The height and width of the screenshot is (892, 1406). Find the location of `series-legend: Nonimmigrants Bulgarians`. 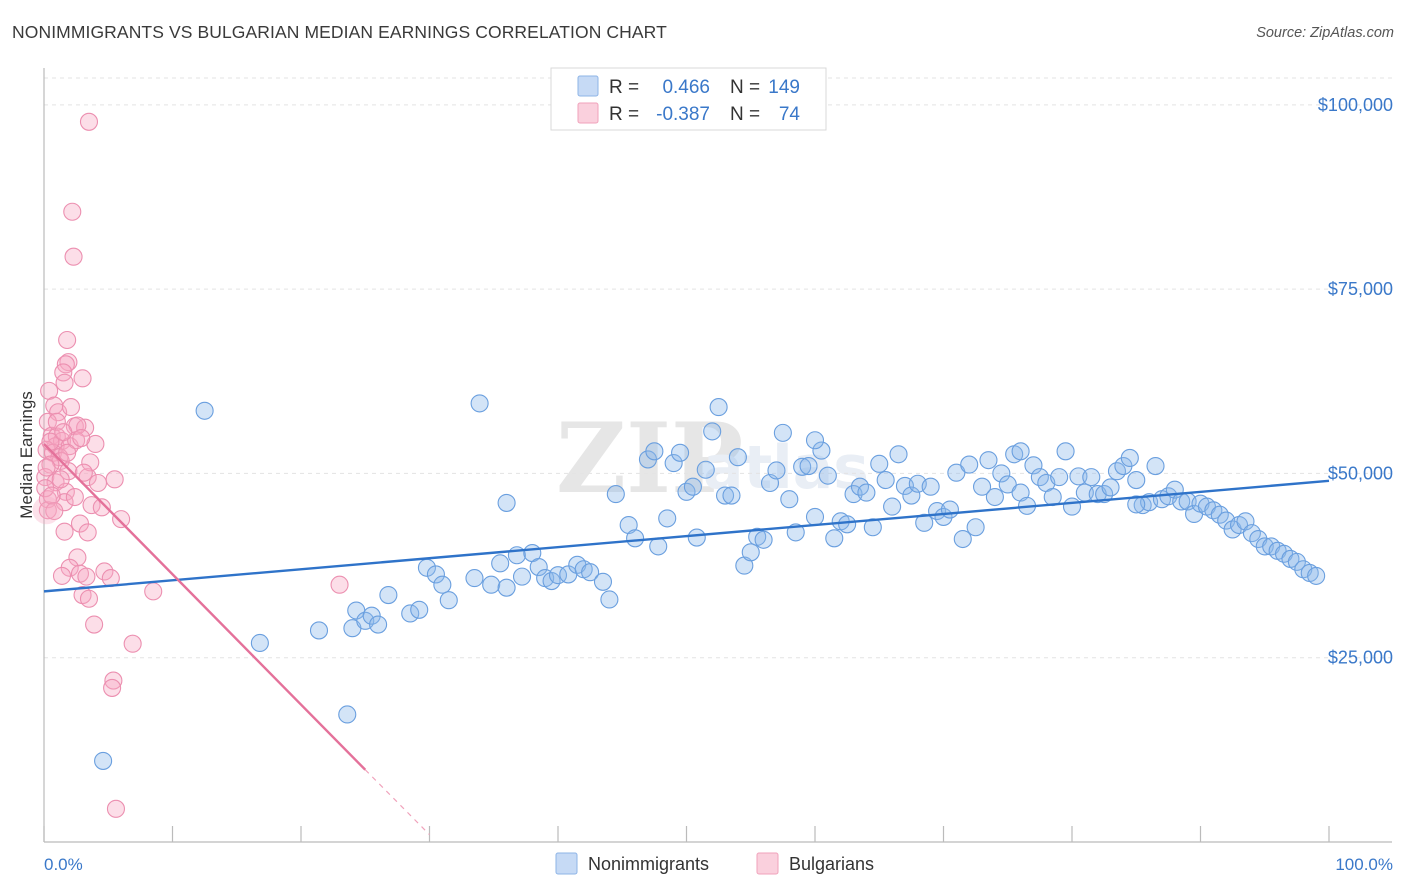

series-legend: Nonimmigrants Bulgarians is located at coordinates (714, 863).